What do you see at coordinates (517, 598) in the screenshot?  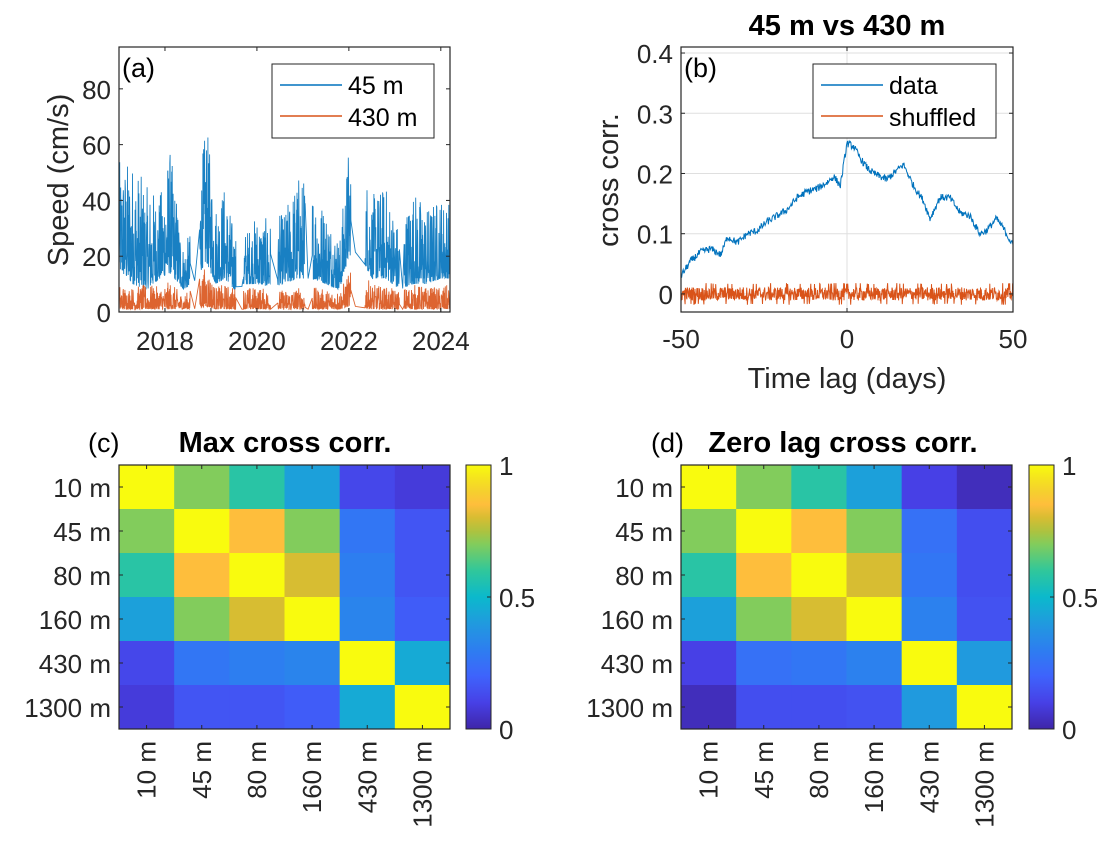 I see `colorbar-tick-label: 0.5` at bounding box center [517, 598].